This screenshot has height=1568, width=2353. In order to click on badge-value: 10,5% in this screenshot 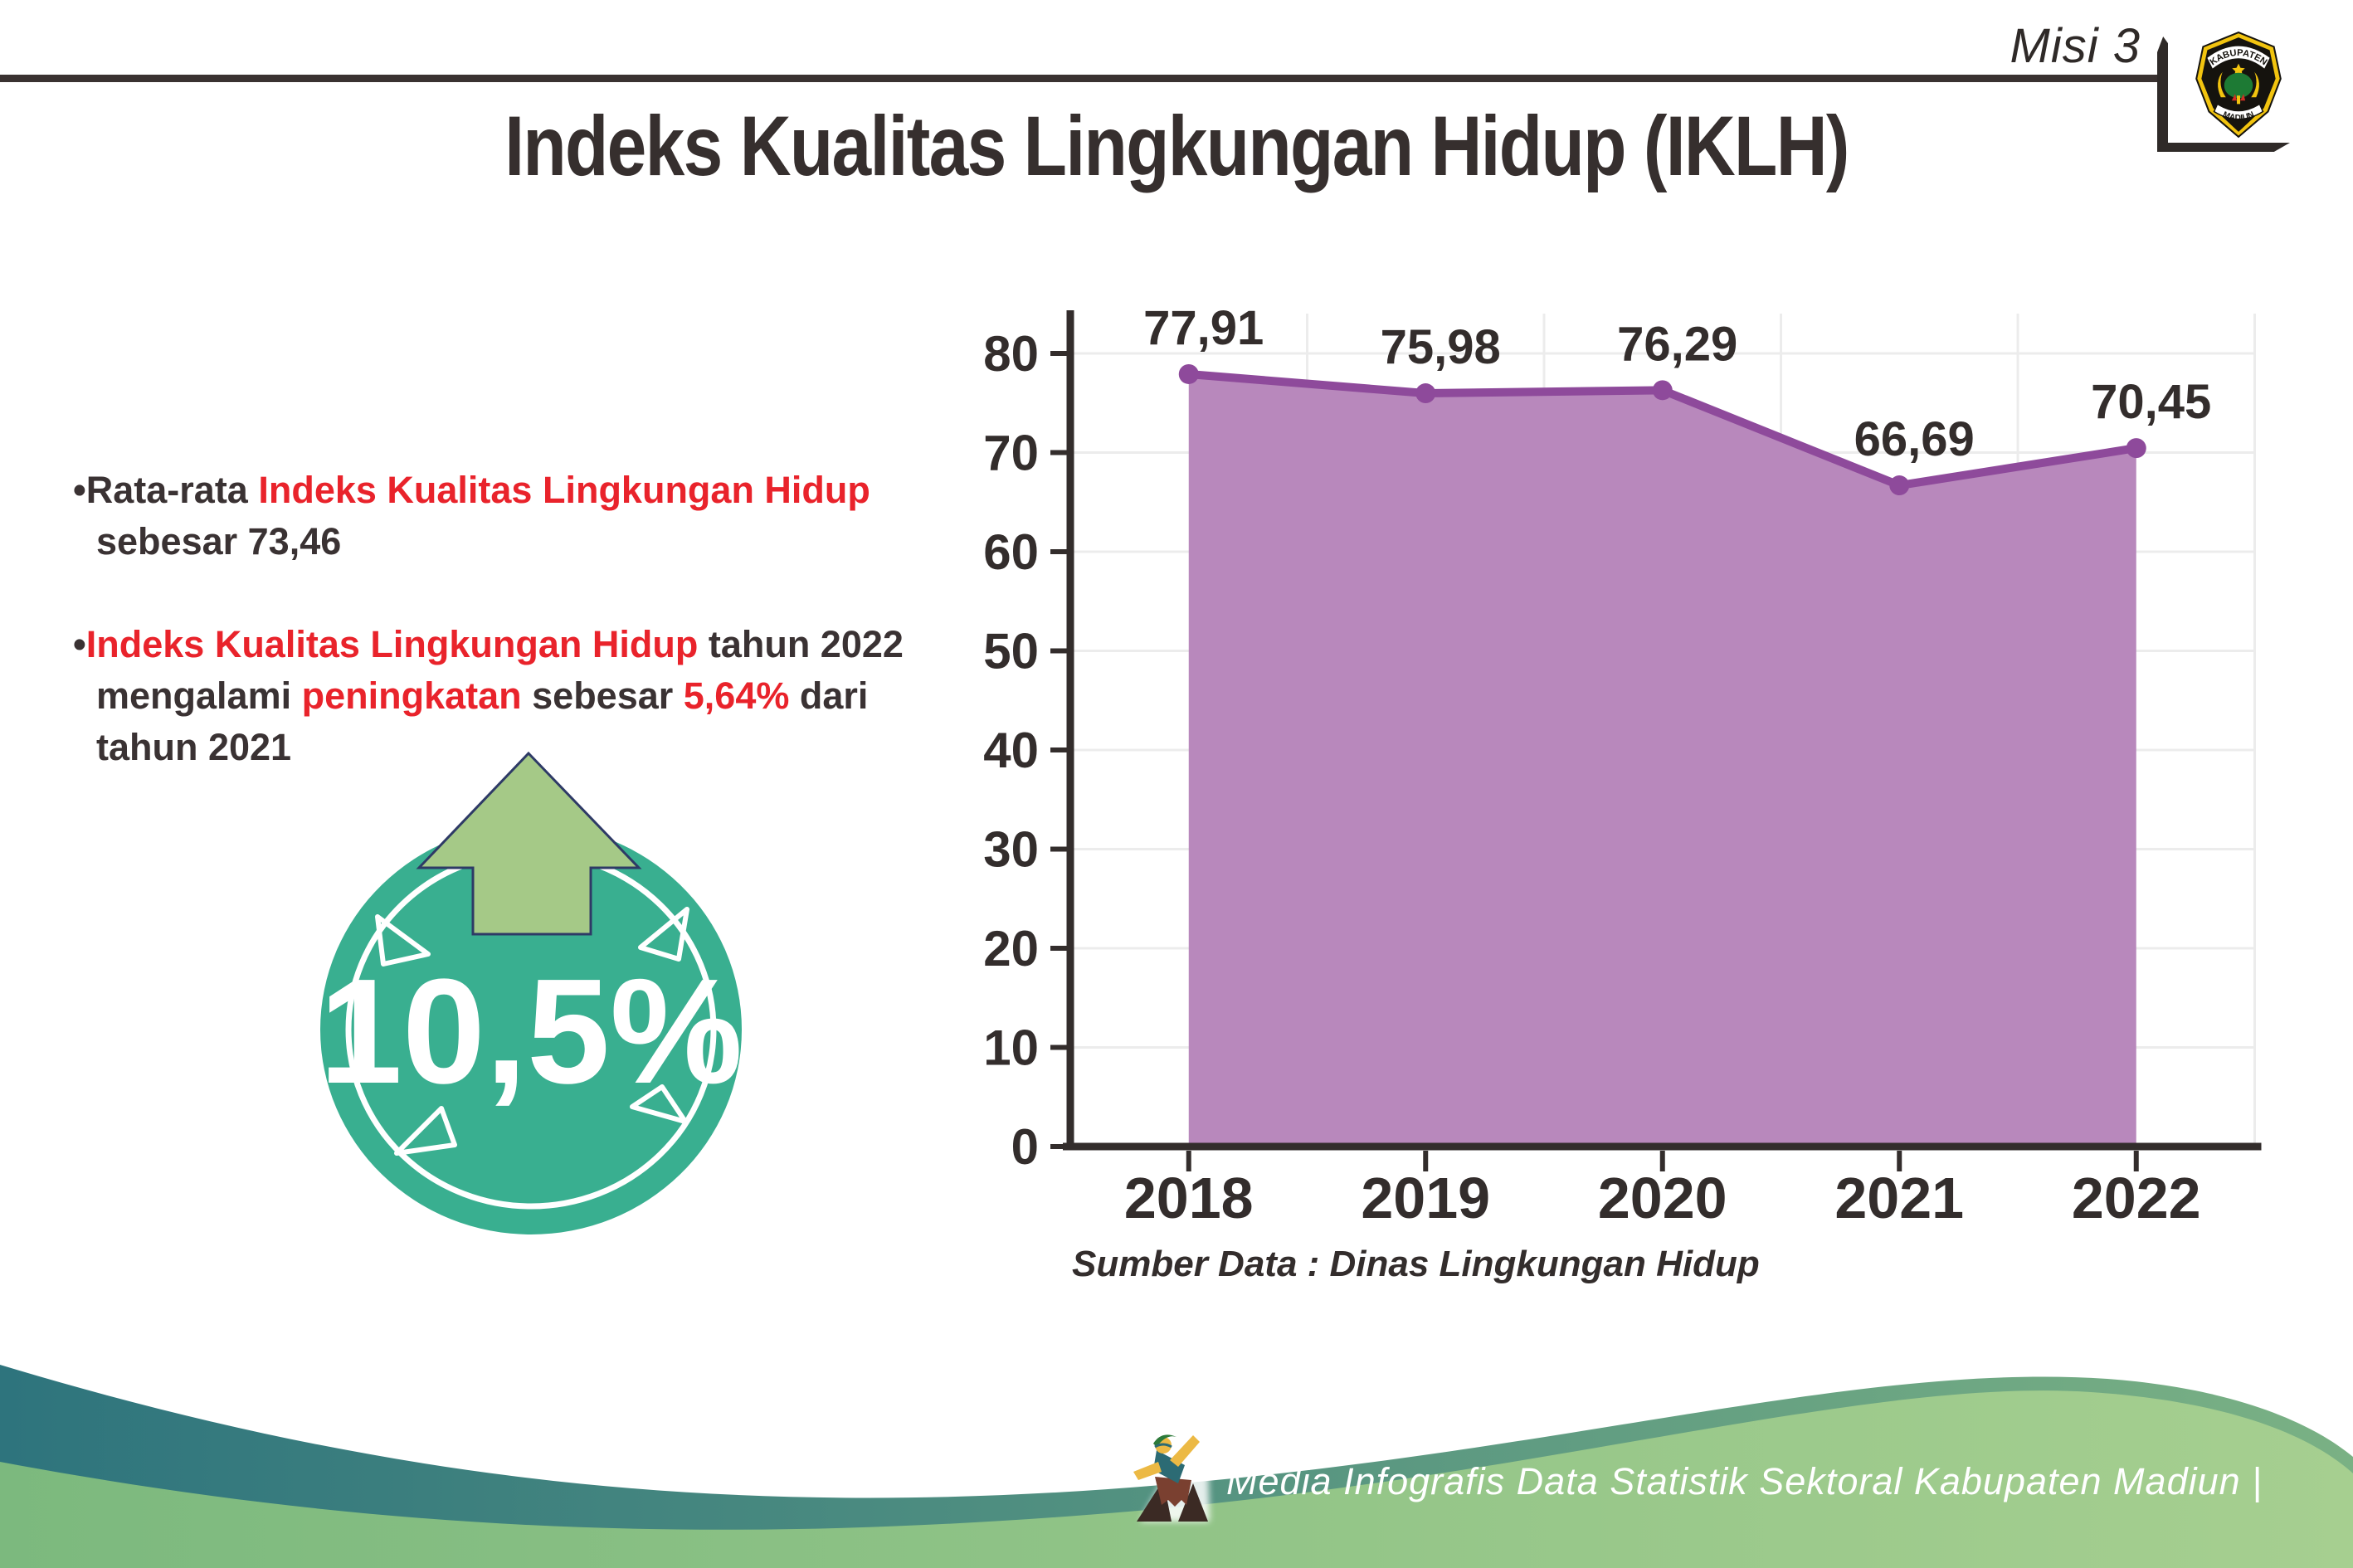, I will do `click(531, 1031)`.